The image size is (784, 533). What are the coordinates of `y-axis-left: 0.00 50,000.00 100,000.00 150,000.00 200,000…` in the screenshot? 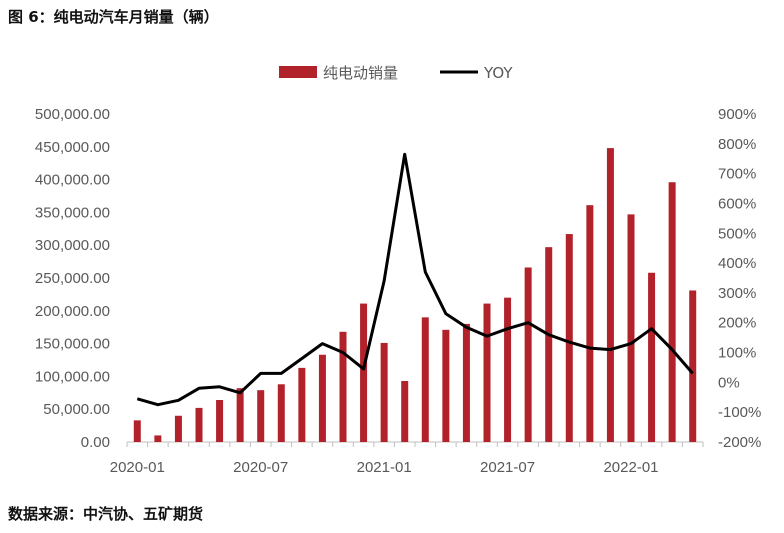 It's located at (72, 278).